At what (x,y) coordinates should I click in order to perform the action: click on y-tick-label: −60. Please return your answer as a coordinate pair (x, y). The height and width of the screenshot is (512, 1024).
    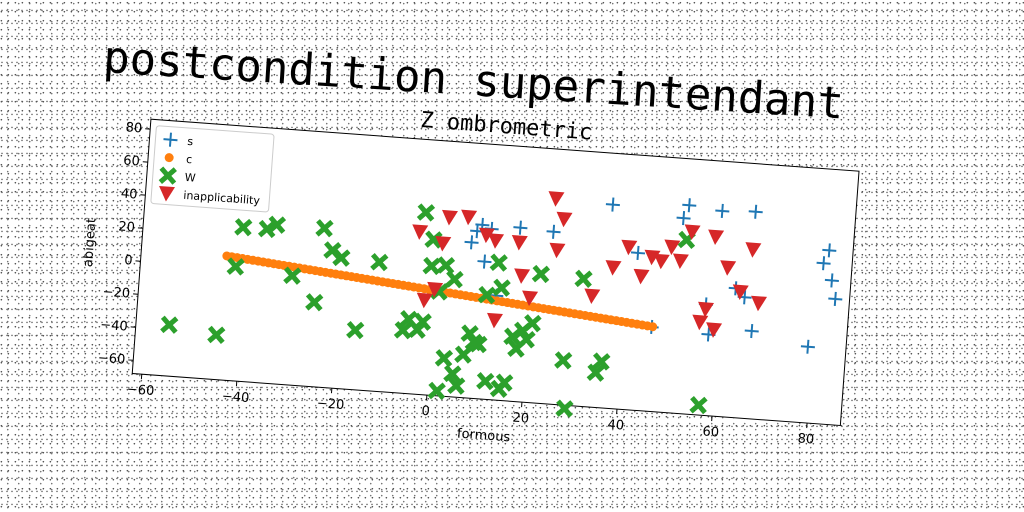
    Looking at the image, I should click on (111, 359).